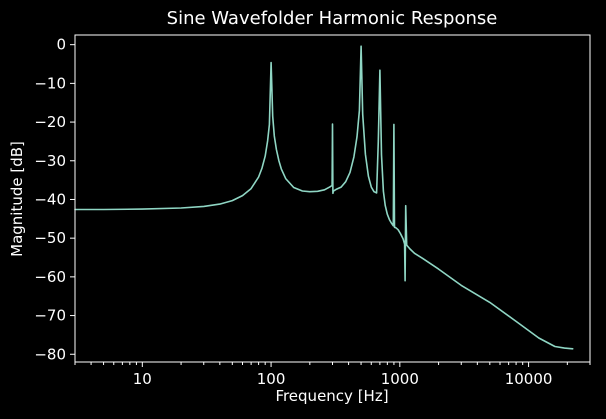  Describe the element at coordinates (50, 277) in the screenshot. I see `y-tick-label: −60` at that location.